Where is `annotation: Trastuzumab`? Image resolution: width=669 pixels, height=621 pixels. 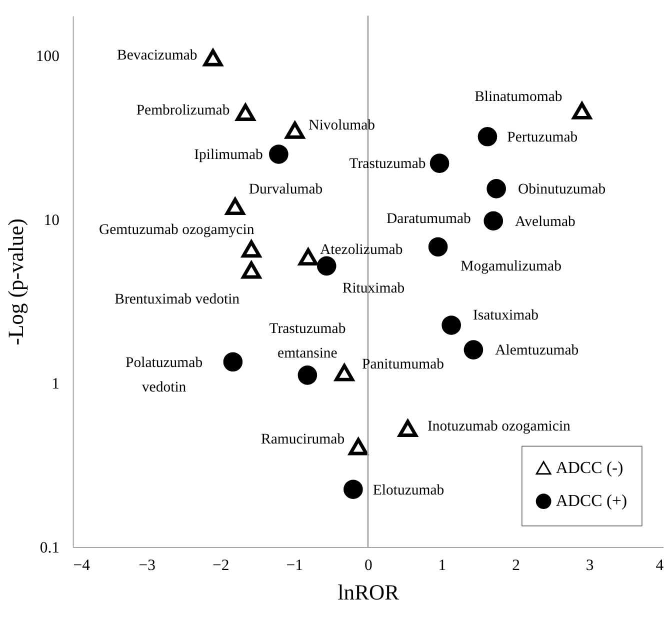 annotation: Trastuzumab is located at coordinates (387, 164).